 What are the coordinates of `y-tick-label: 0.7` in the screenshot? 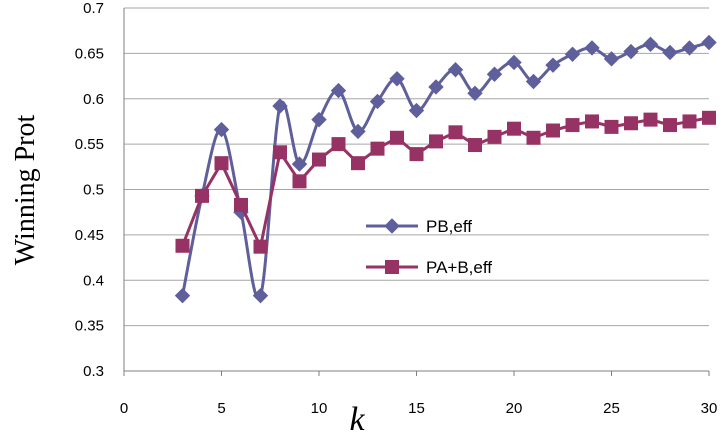 It's located at (93, 8).